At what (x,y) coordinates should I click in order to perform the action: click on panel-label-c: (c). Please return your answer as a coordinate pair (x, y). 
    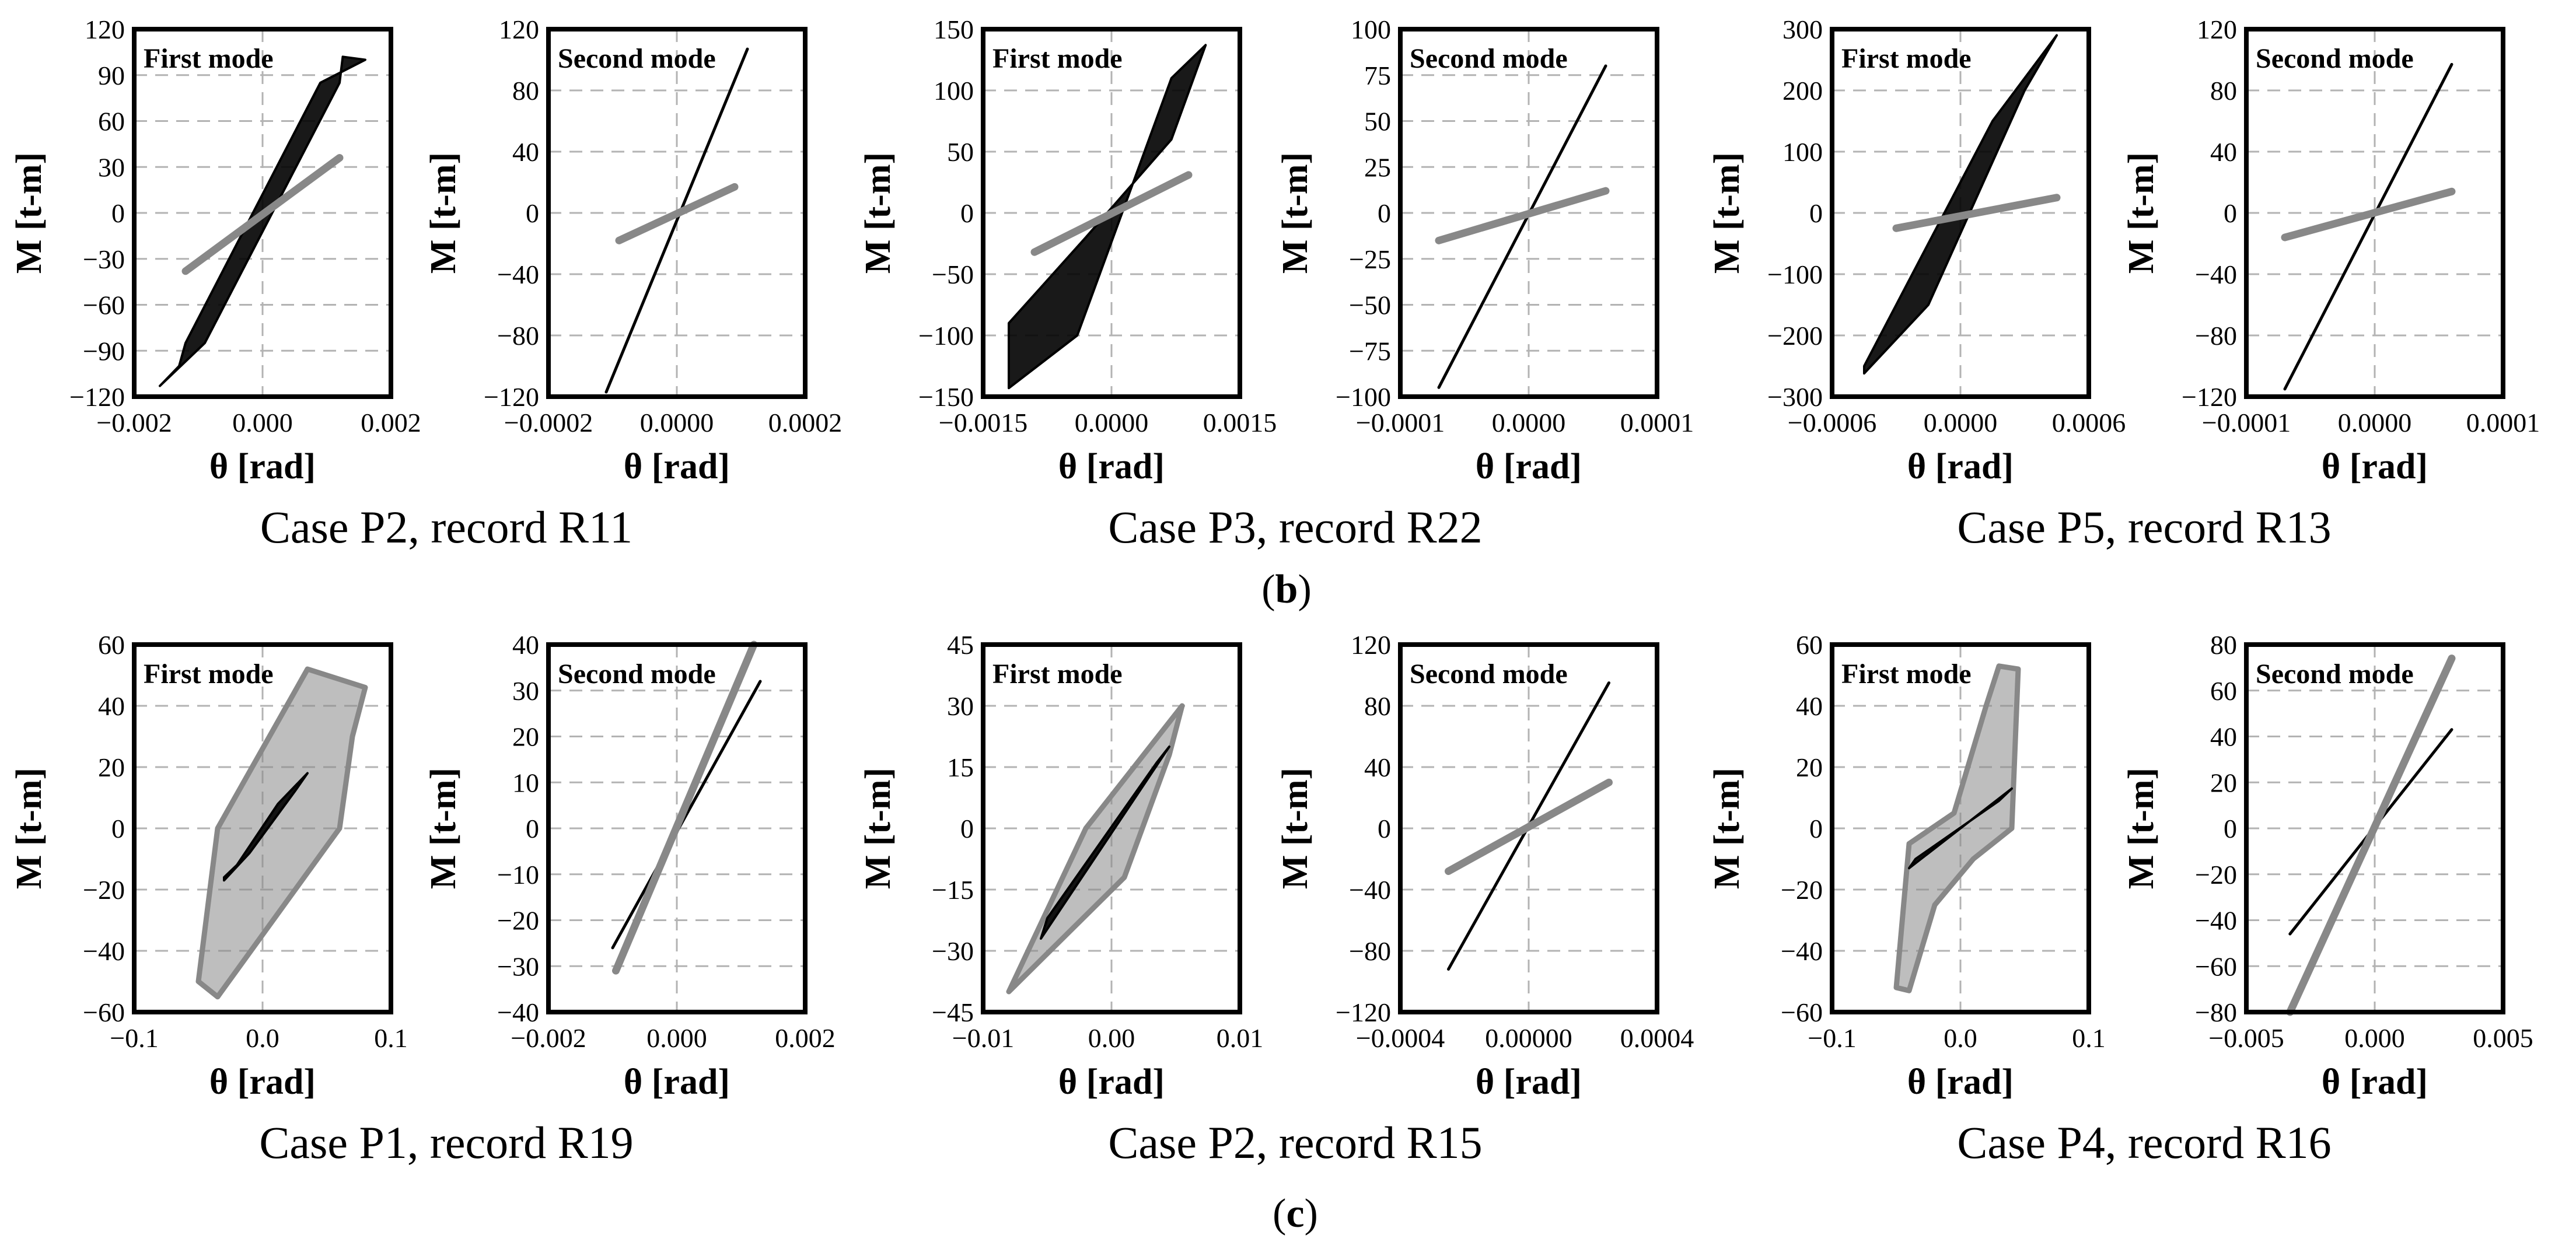
    Looking at the image, I should click on (1295, 1213).